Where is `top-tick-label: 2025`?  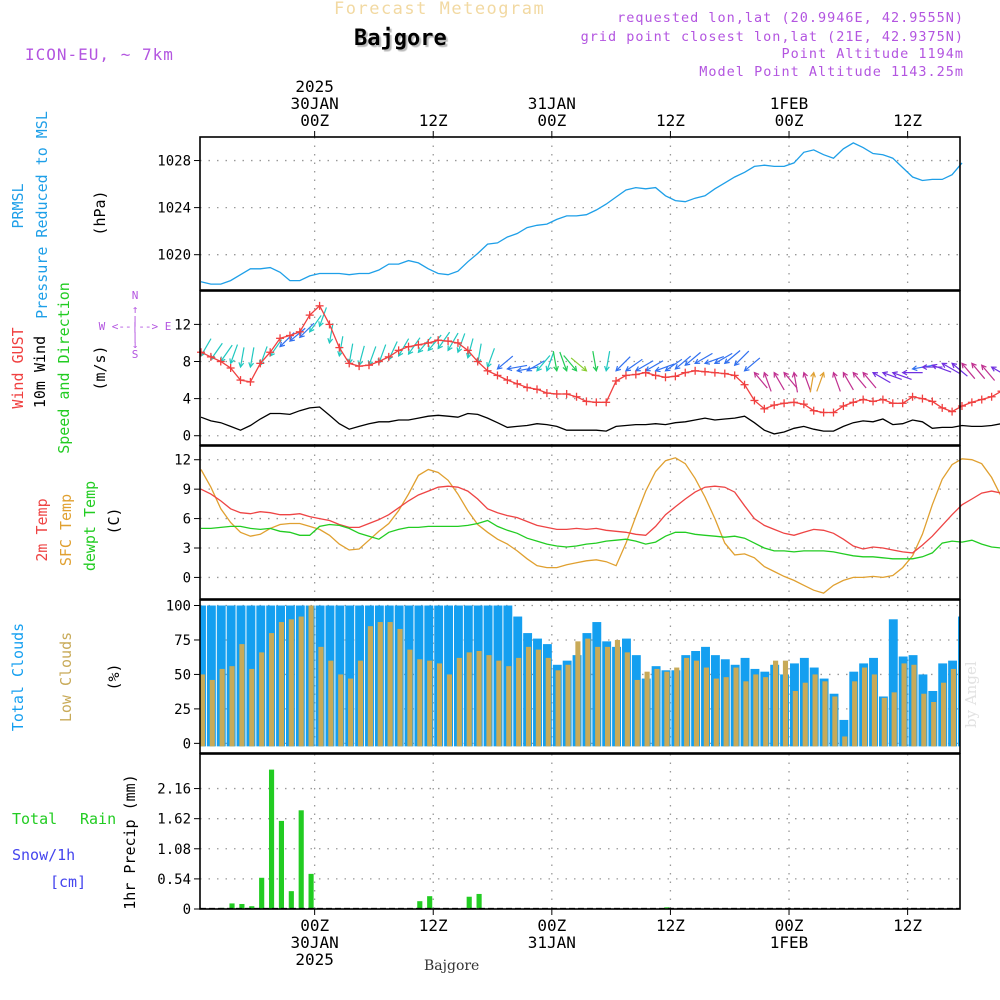 top-tick-label: 2025 is located at coordinates (314, 86).